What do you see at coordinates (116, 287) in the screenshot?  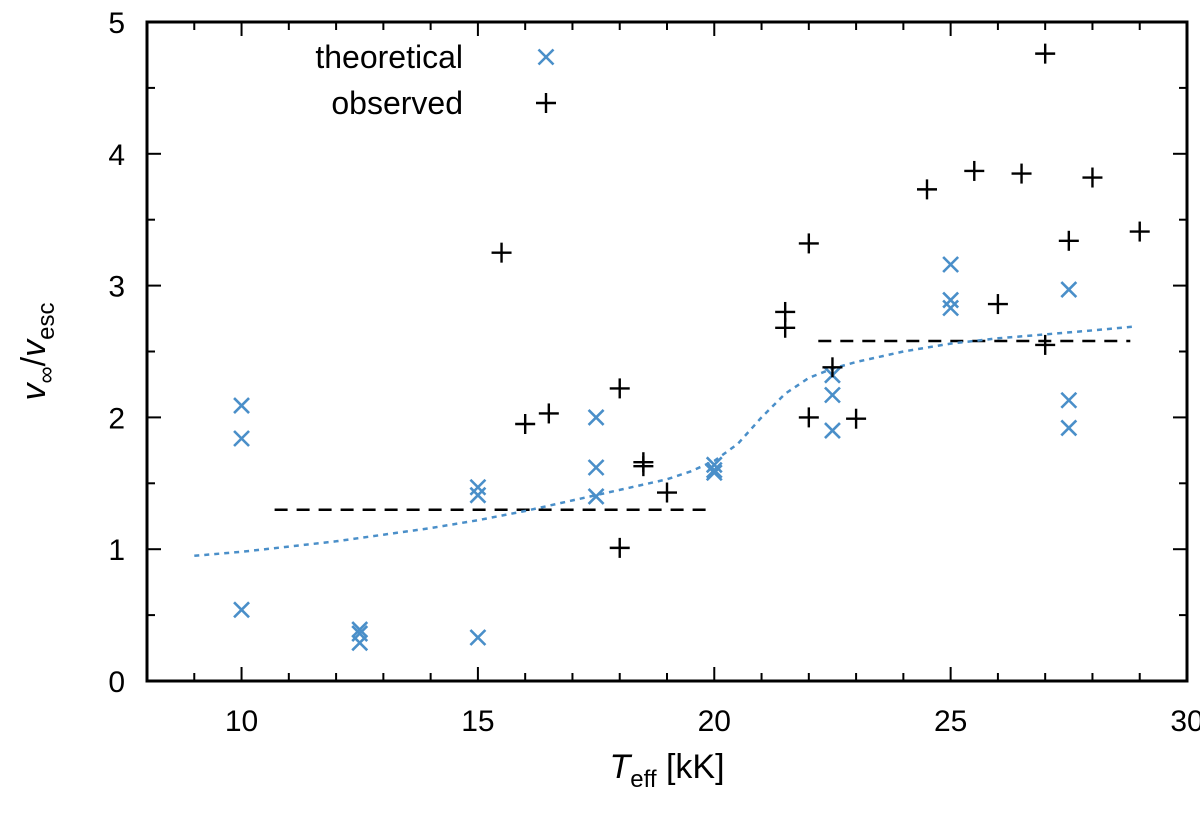 I see `y-tick-label: 3` at bounding box center [116, 287].